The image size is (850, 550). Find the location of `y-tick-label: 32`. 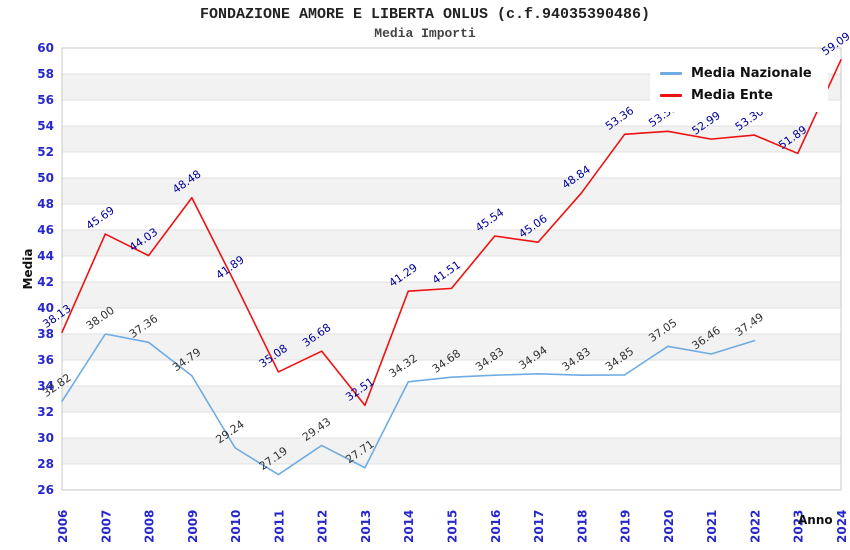

y-tick-label: 32 is located at coordinates (45, 412).